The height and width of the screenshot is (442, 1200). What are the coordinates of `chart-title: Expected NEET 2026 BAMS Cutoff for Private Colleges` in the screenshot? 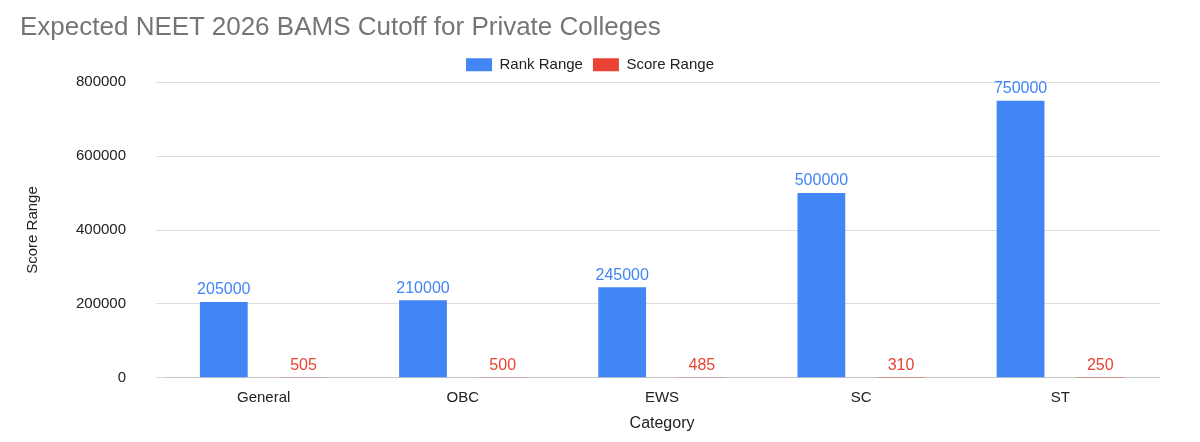 It's located at (340, 25).